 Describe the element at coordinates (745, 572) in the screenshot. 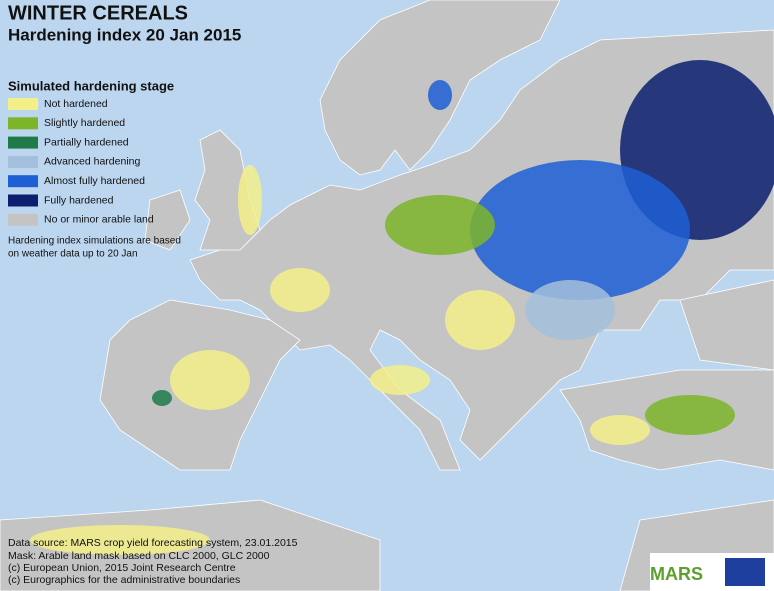

I see `eu-flag` at that location.